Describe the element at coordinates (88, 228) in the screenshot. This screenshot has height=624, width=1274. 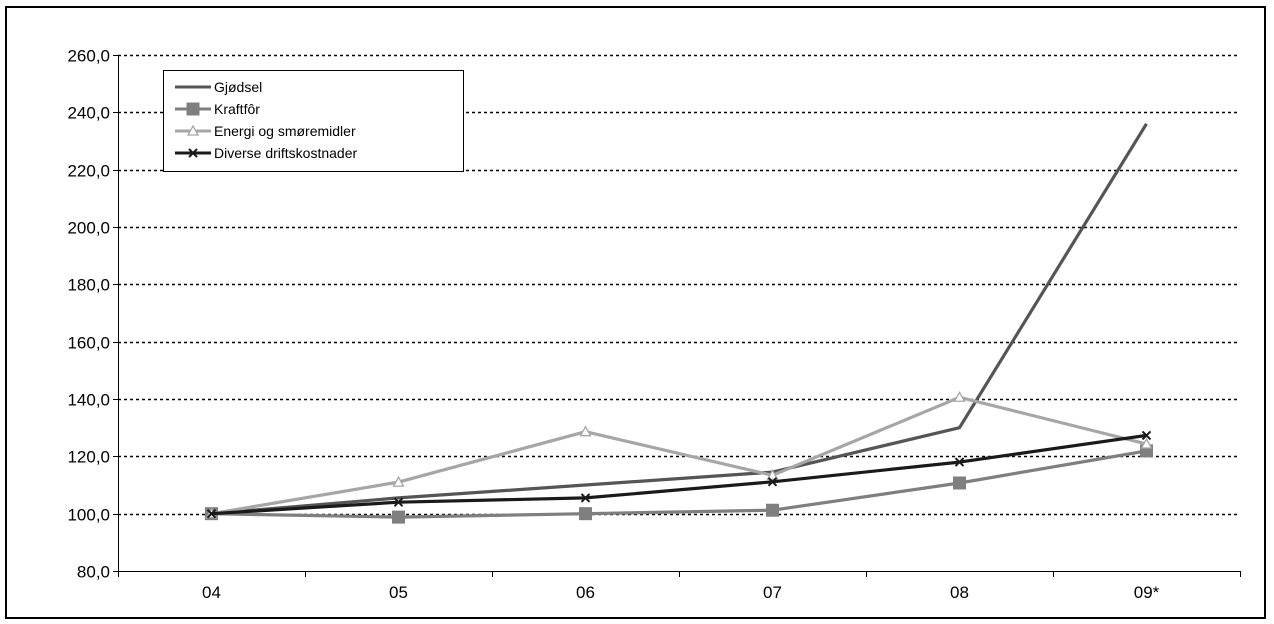
I see `y-tick-label: 200,0` at that location.